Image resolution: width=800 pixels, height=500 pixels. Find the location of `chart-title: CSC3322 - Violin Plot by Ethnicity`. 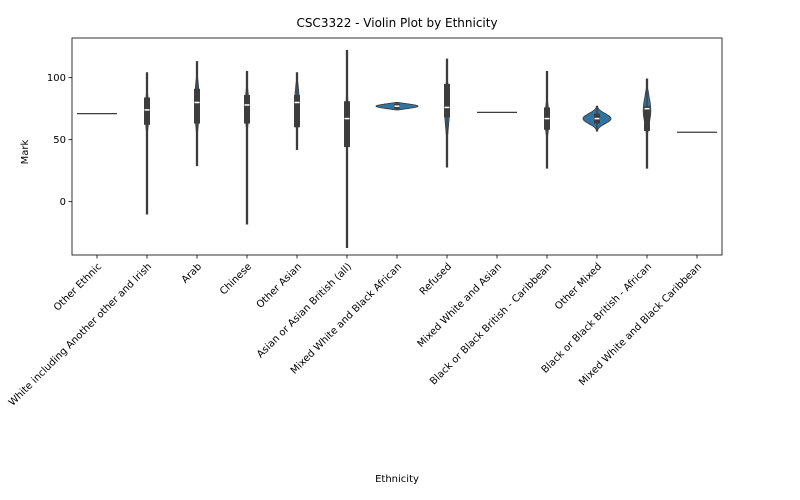

chart-title: CSC3322 - Violin Plot by Ethnicity is located at coordinates (396, 23).